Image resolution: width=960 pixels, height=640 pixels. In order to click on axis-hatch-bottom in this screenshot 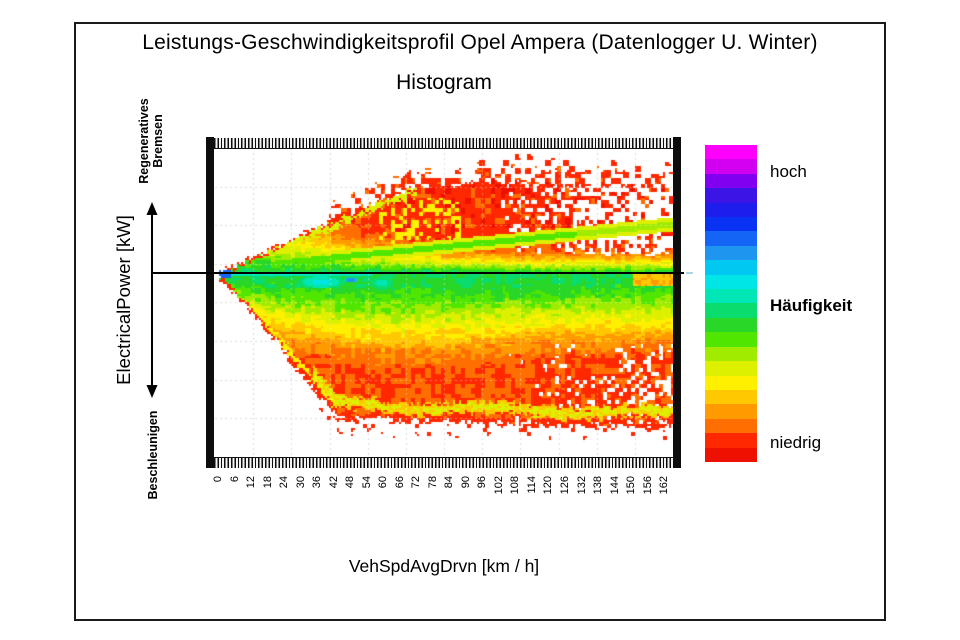, I will do `click(443, 462)`.